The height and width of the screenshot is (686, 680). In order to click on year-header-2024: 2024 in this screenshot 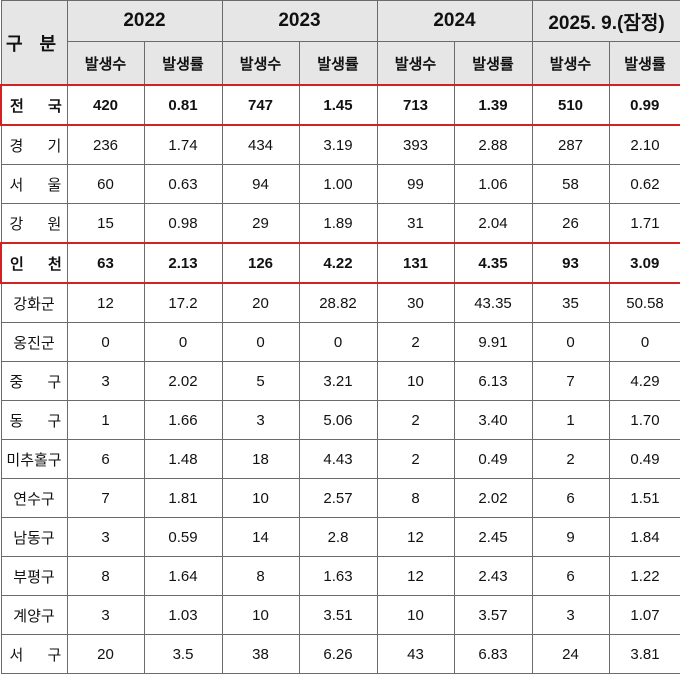, I will do `click(454, 21)`.